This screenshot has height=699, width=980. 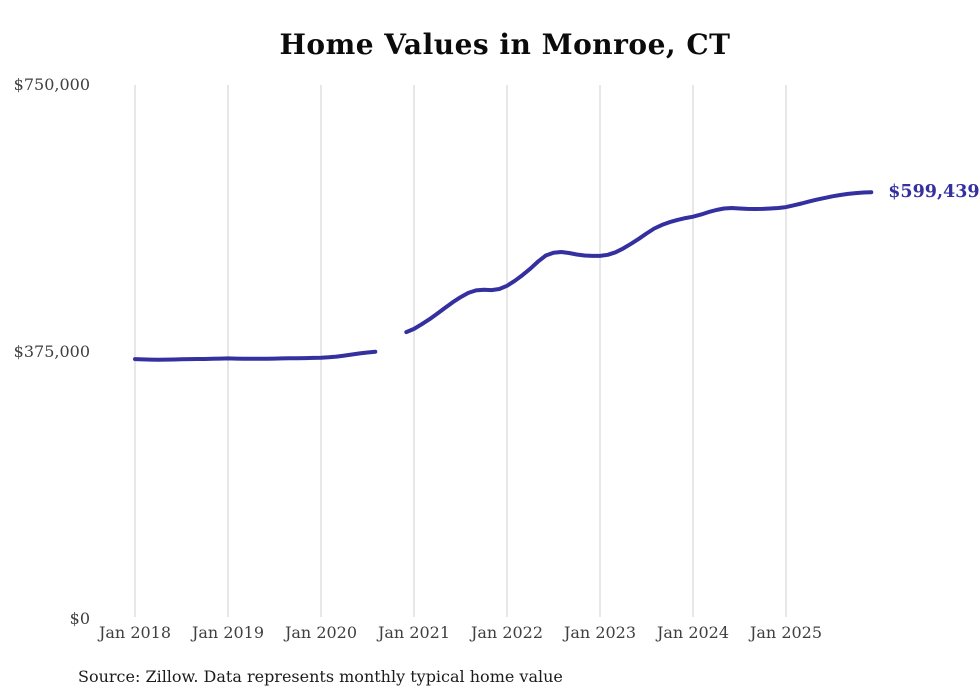 I want to click on x-tick-label: Jan 2022, so click(x=507, y=632).